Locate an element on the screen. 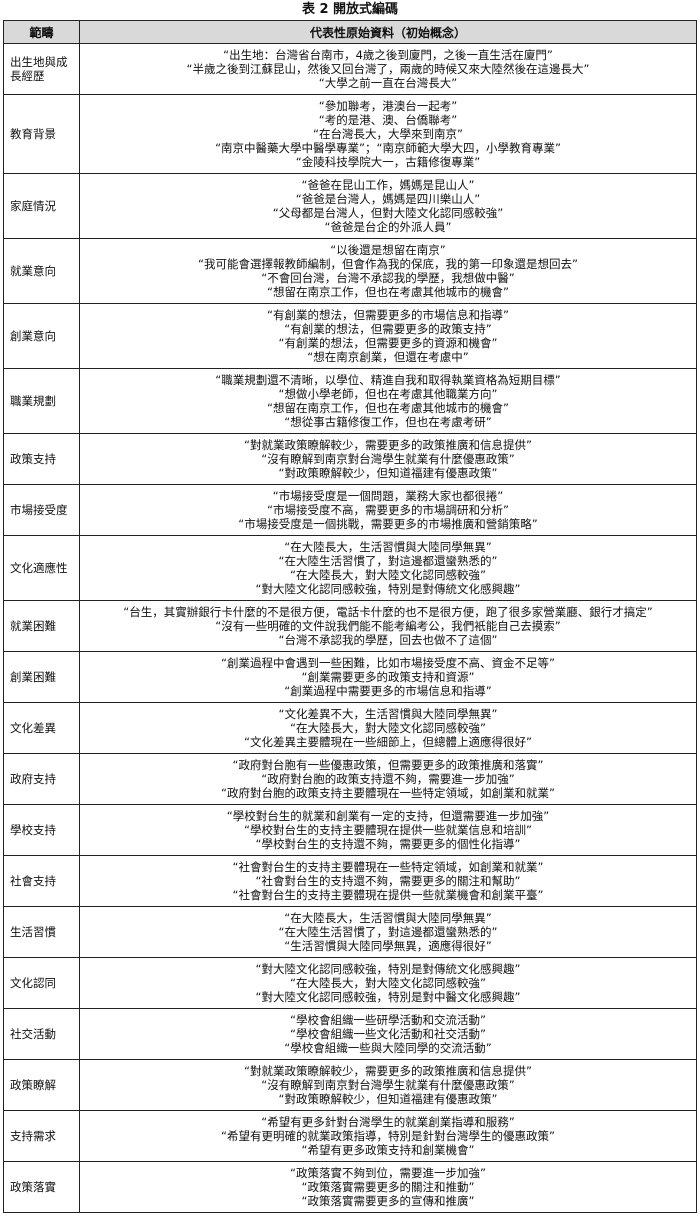 The height and width of the screenshot is (1230, 700). quote: “市場接受度是一個問題，業務大家也都很捲” is located at coordinates (388, 496).